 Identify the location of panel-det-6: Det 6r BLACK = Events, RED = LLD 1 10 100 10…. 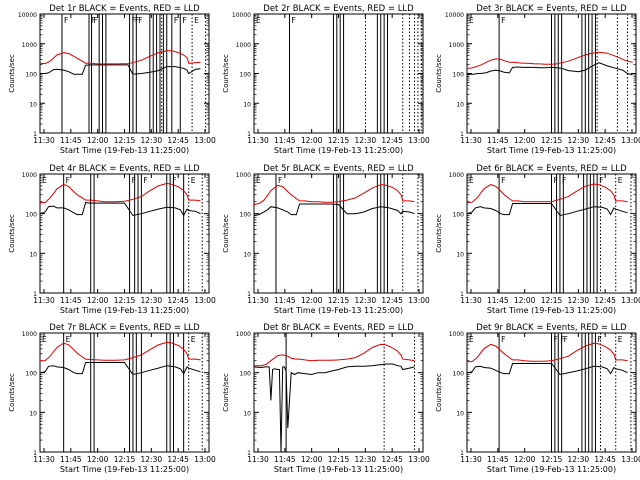
(537, 239).